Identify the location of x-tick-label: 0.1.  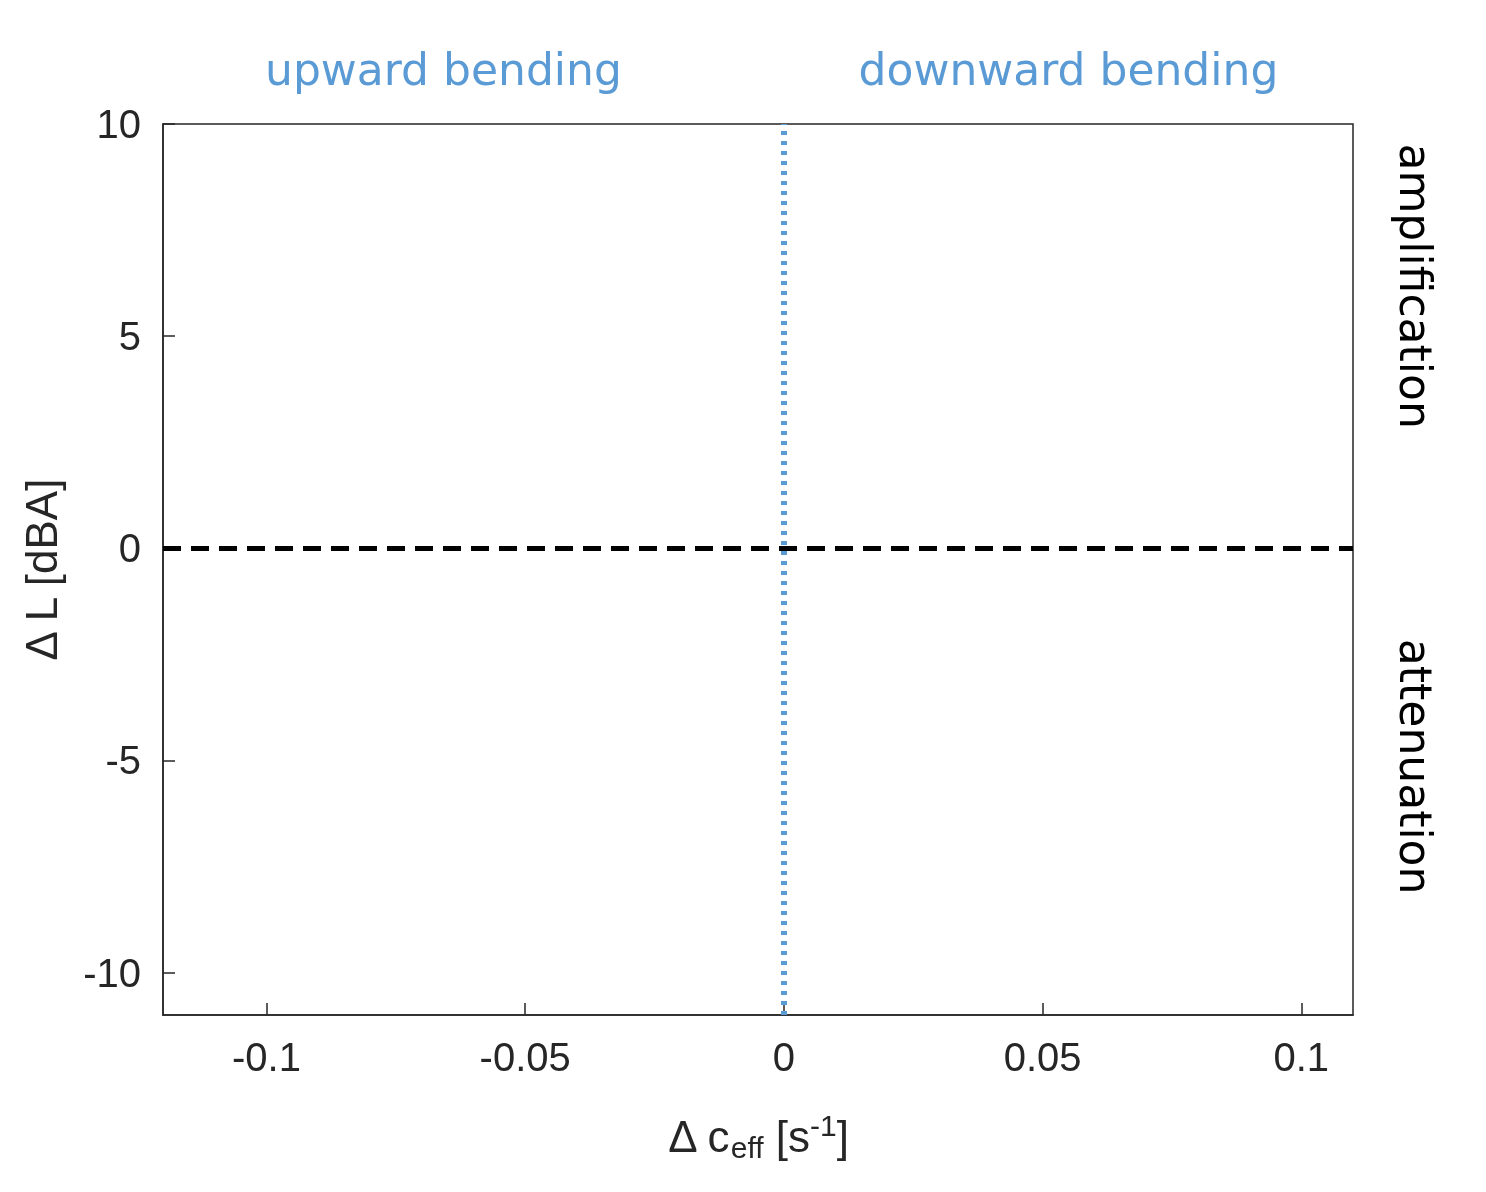
(1301, 1057).